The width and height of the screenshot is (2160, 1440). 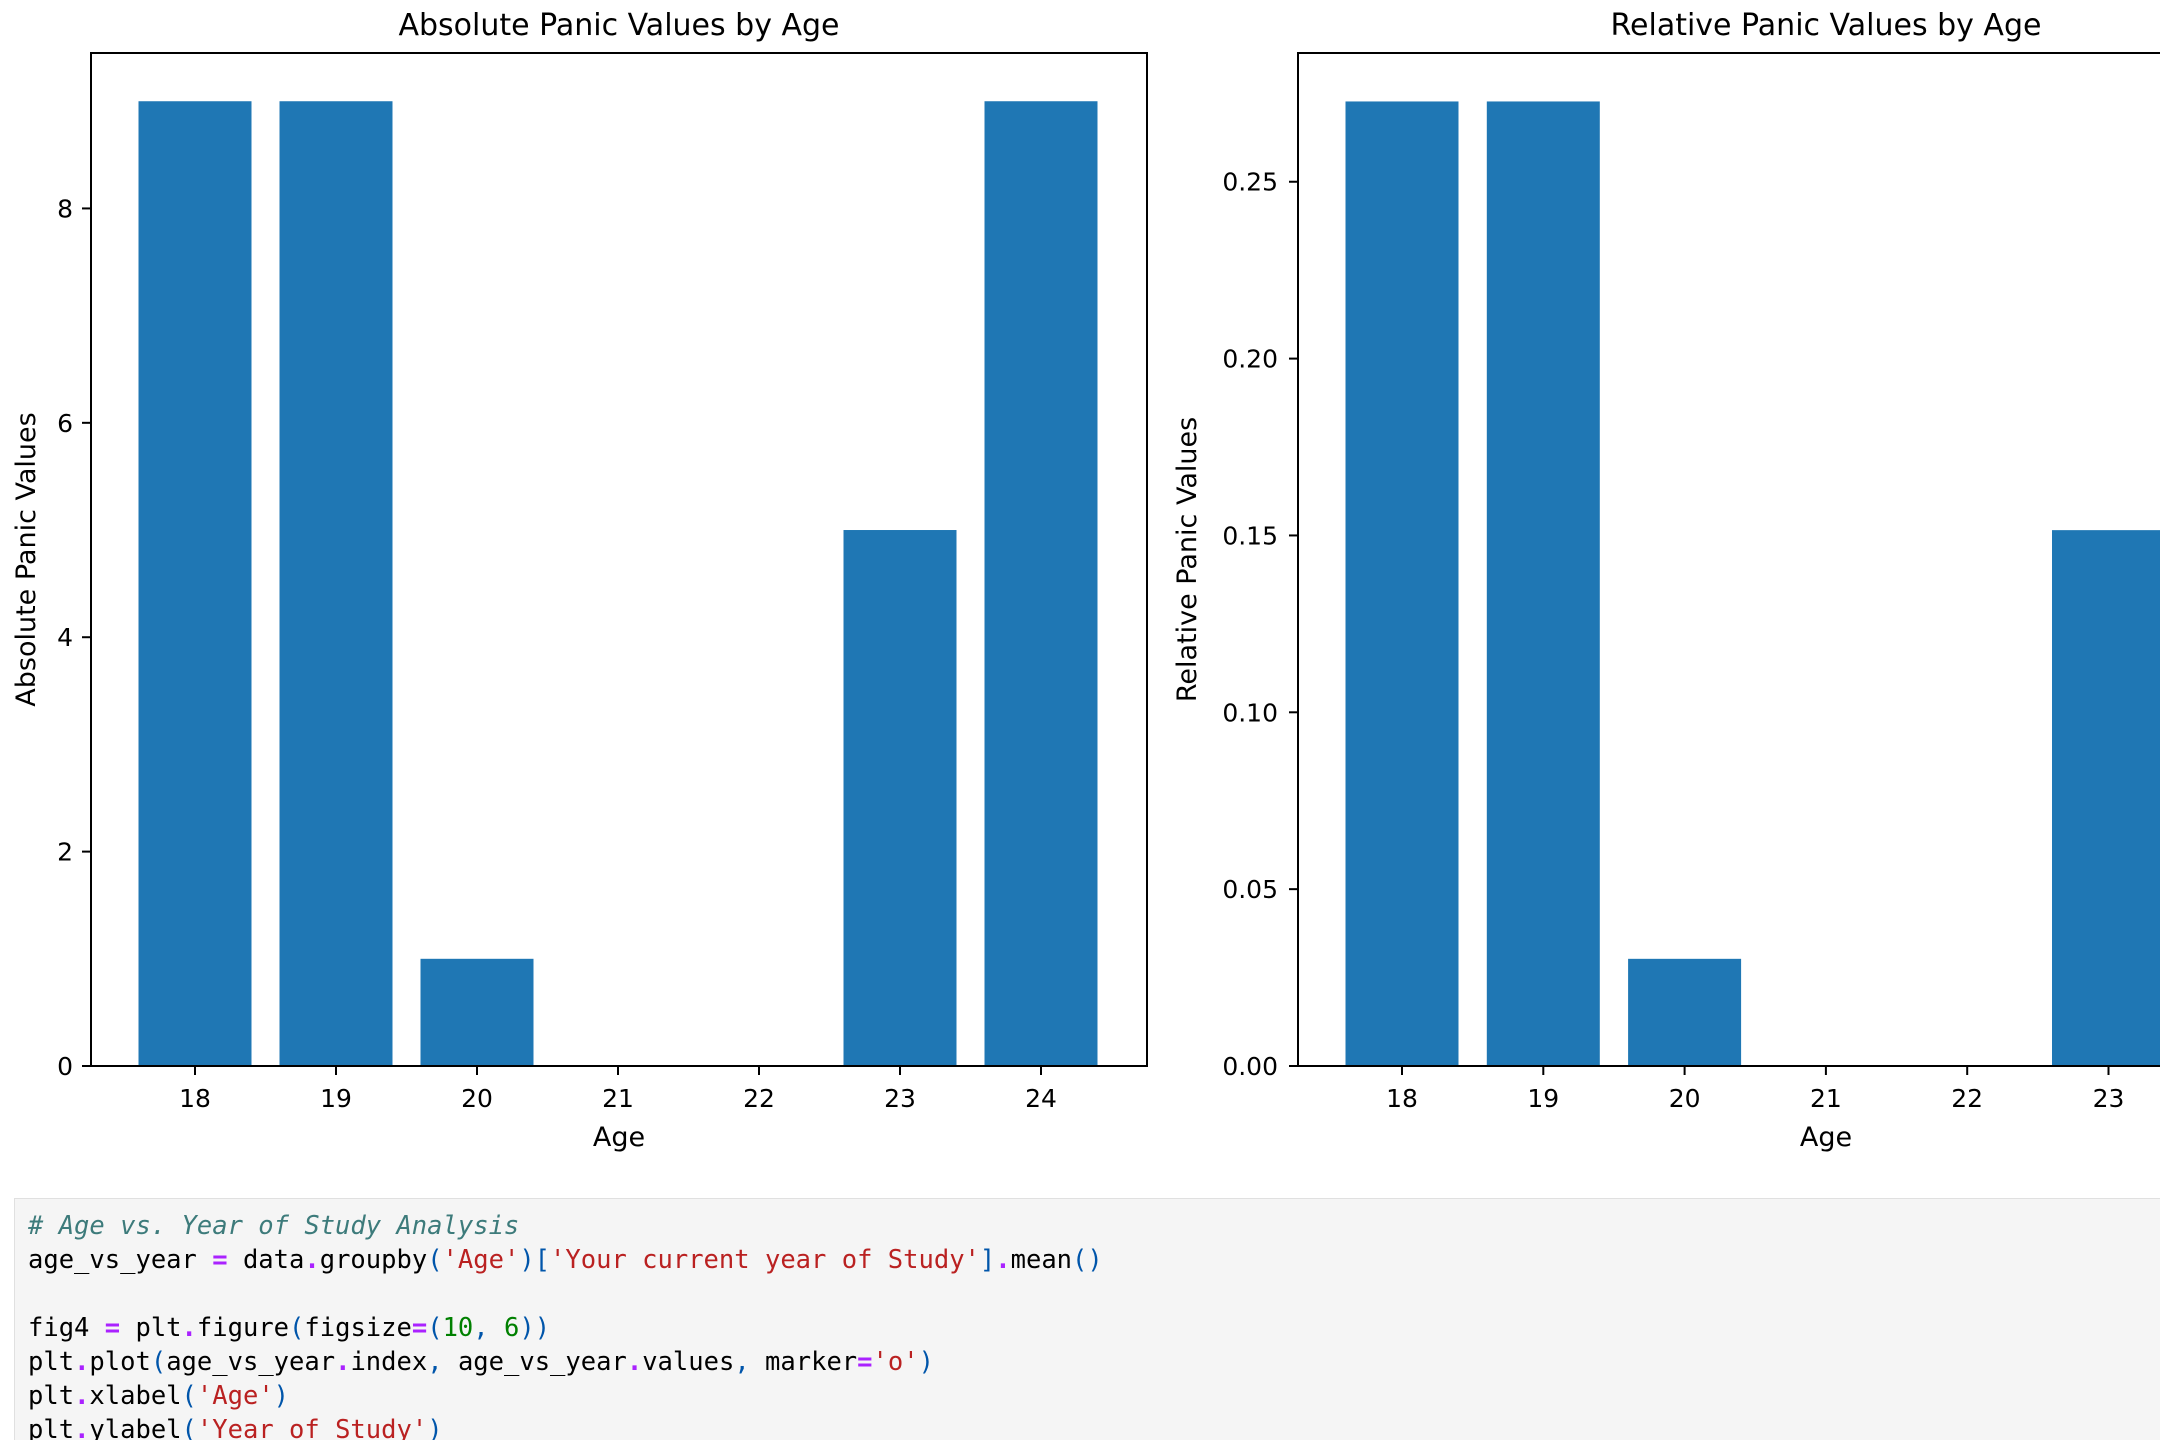 What do you see at coordinates (65, 852) in the screenshot?
I see `chart0-ytick-label-1: 2` at bounding box center [65, 852].